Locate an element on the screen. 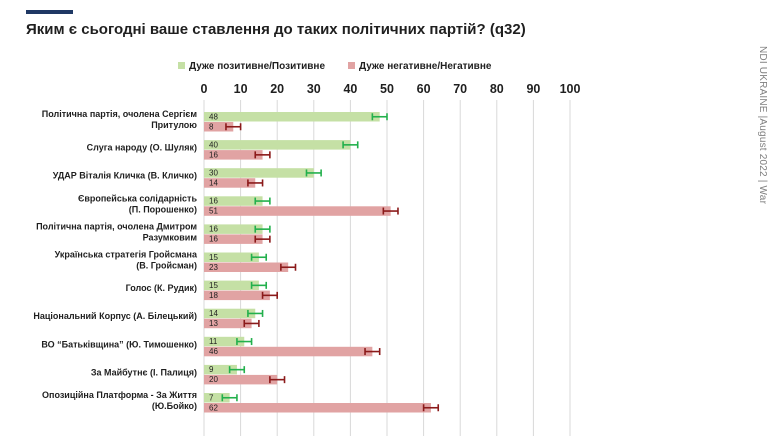  x-tick-label: 10 is located at coordinates (241, 89).